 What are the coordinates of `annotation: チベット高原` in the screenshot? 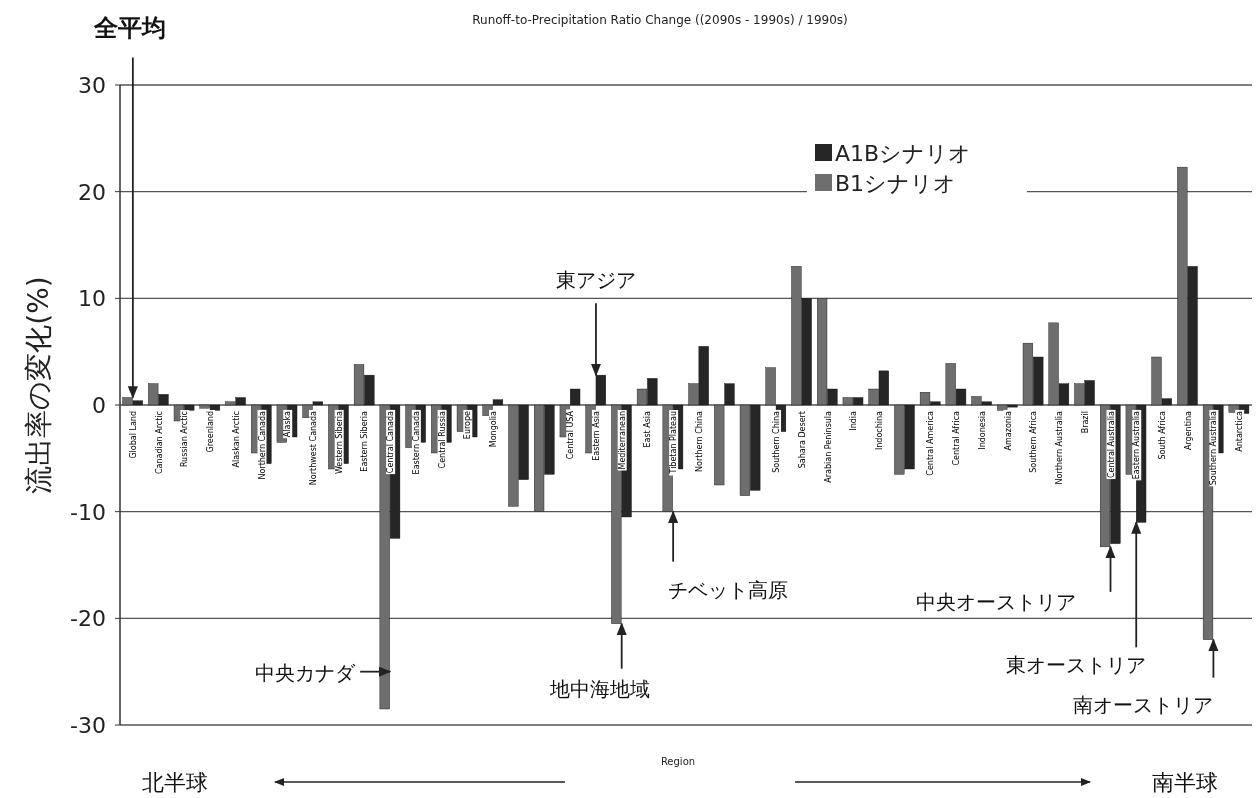 It's located at (728, 589).